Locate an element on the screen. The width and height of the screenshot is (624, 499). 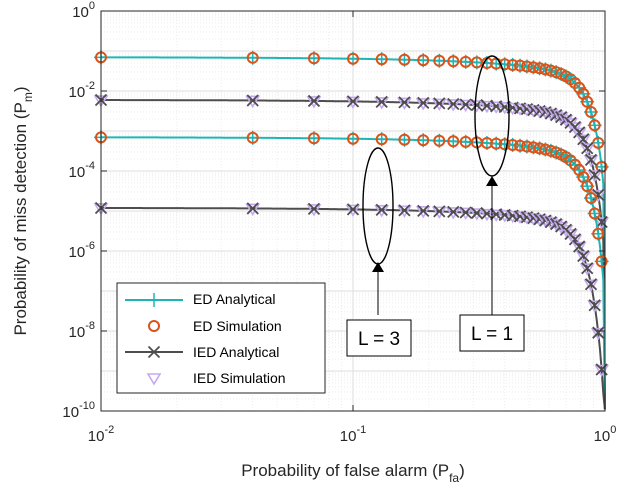
x-tick-label: 10⁻² is located at coordinates (101, 434).